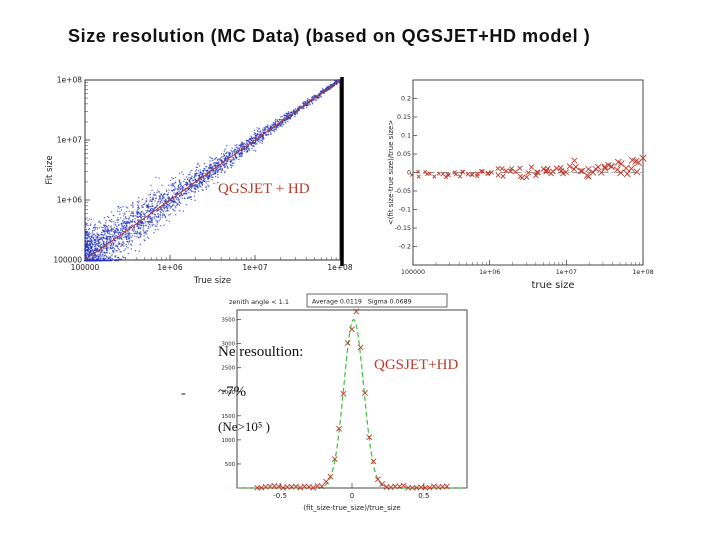 The height and width of the screenshot is (540, 720). Describe the element at coordinates (183, 393) in the screenshot. I see `stray-dash: -` at that location.